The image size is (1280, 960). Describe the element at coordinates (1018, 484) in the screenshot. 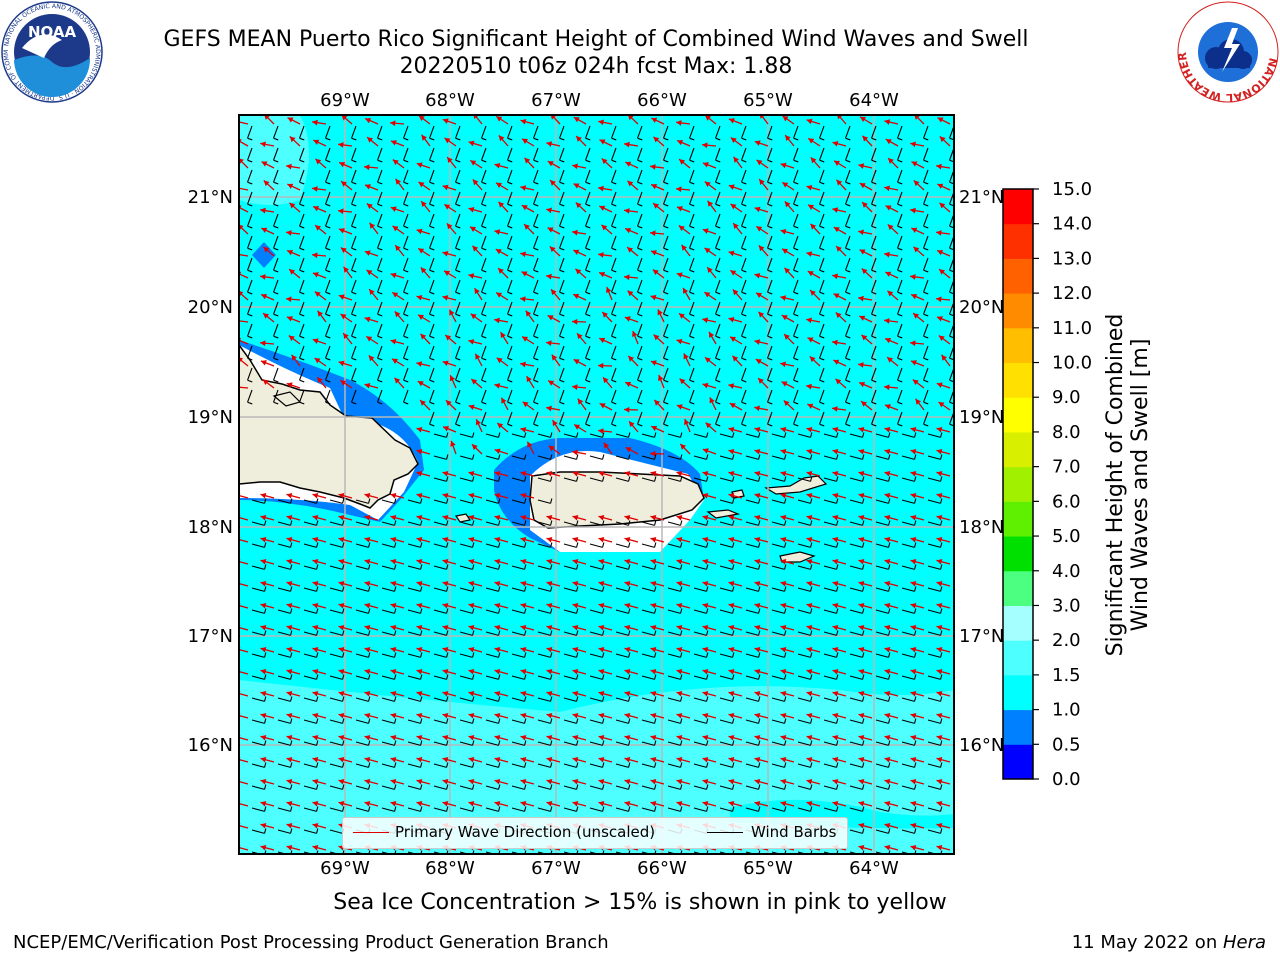

I see `colorbar-frame` at that location.